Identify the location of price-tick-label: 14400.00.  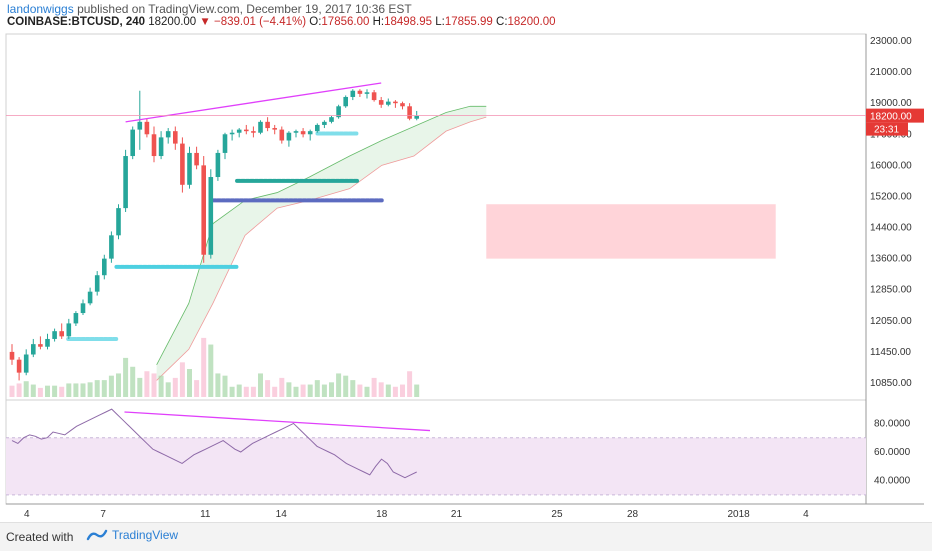
(891, 228).